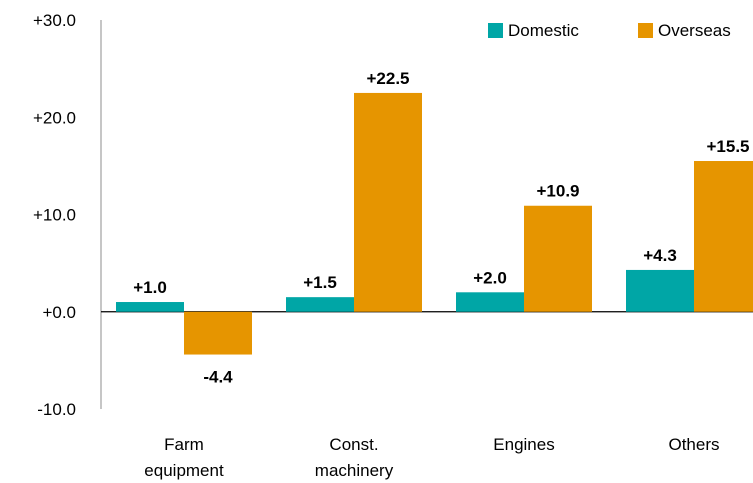 The height and width of the screenshot is (483, 753). Describe the element at coordinates (150, 287) in the screenshot. I see `data-label: +1.0` at that location.